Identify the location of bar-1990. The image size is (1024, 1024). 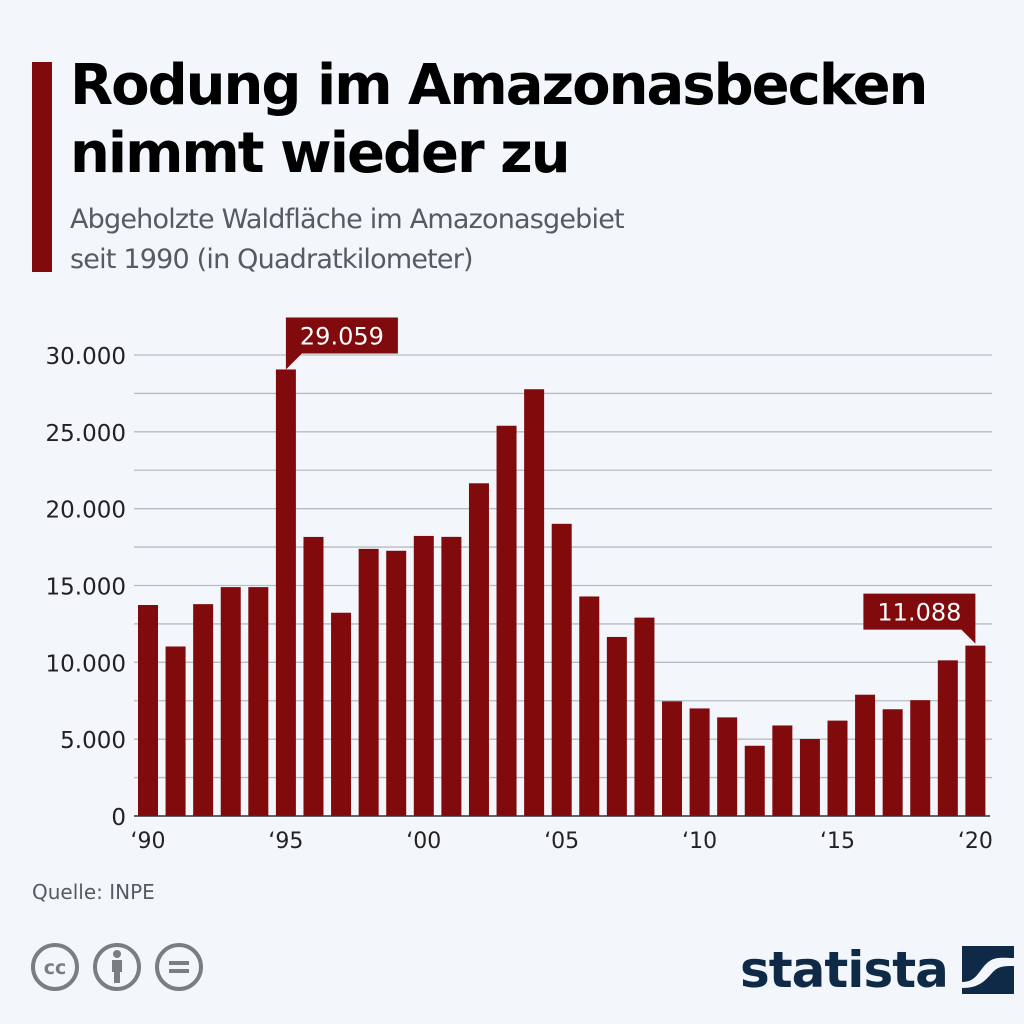
(148, 710).